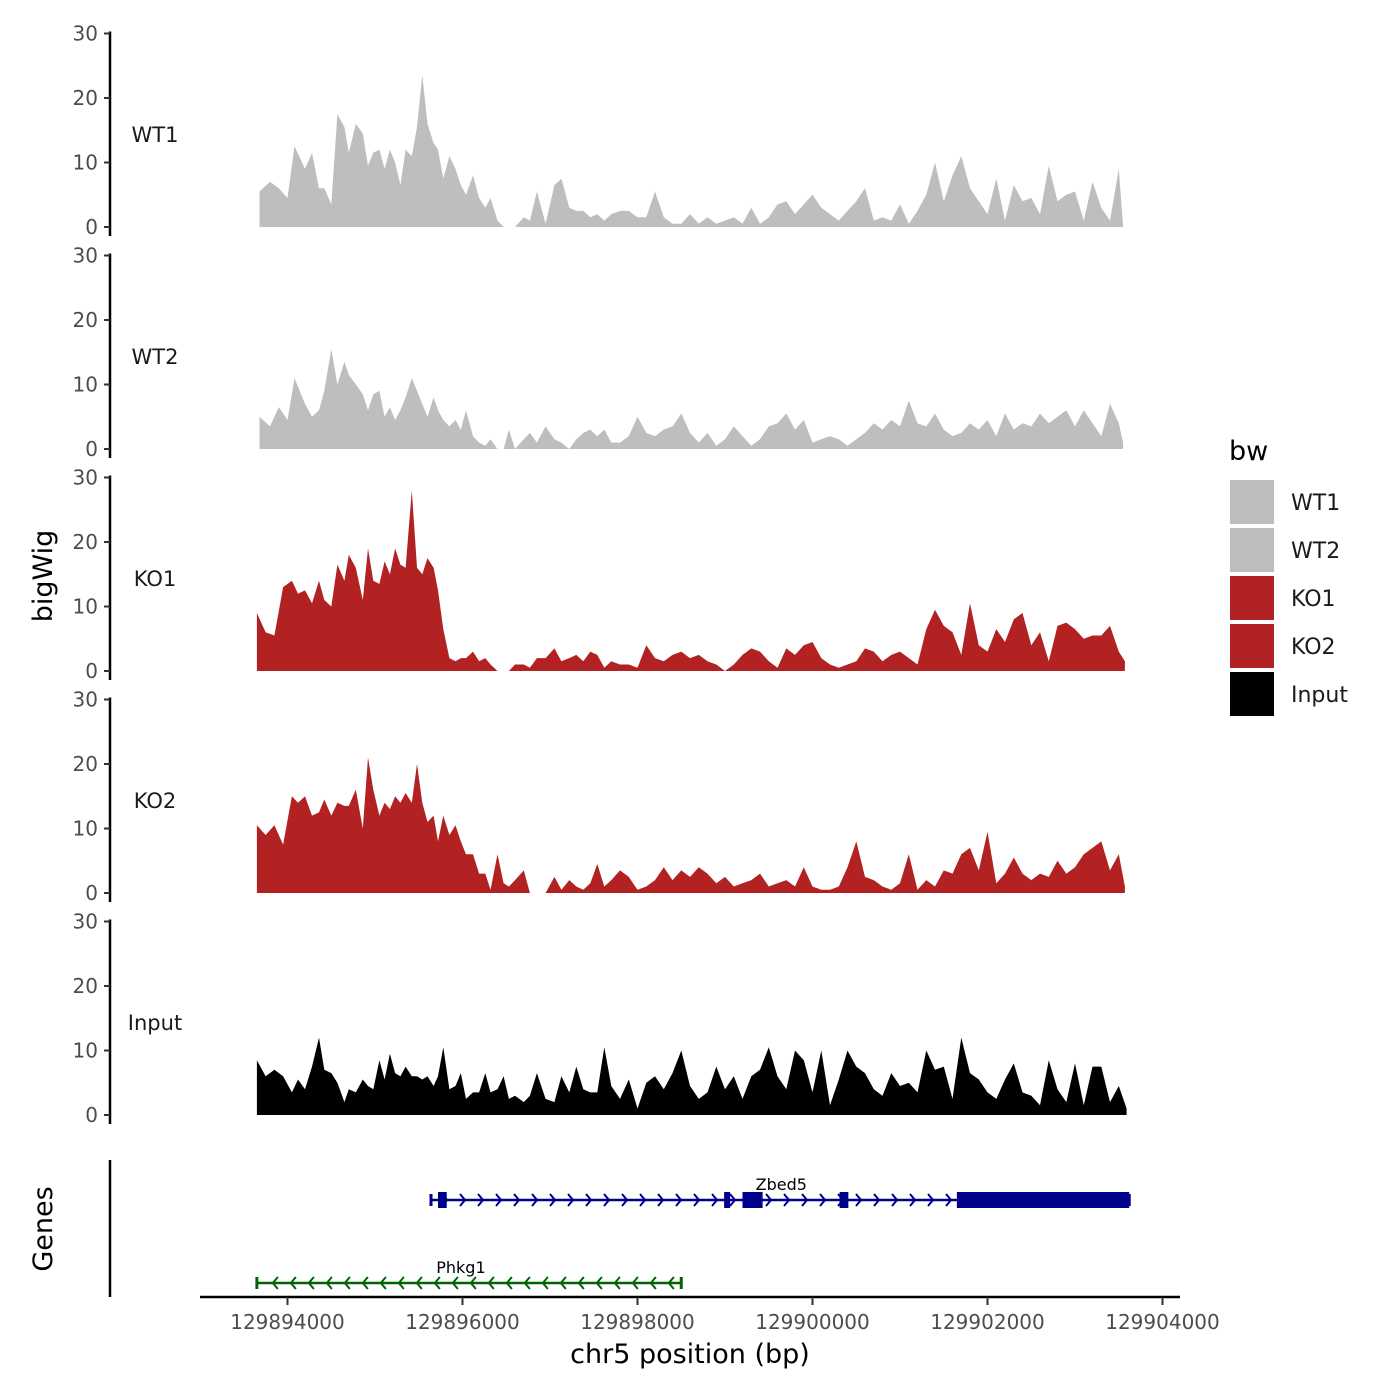 This screenshot has width=1400, height=1400. I want to click on genes-panel: Zbed5 Phkg1, so click(619, 1228).